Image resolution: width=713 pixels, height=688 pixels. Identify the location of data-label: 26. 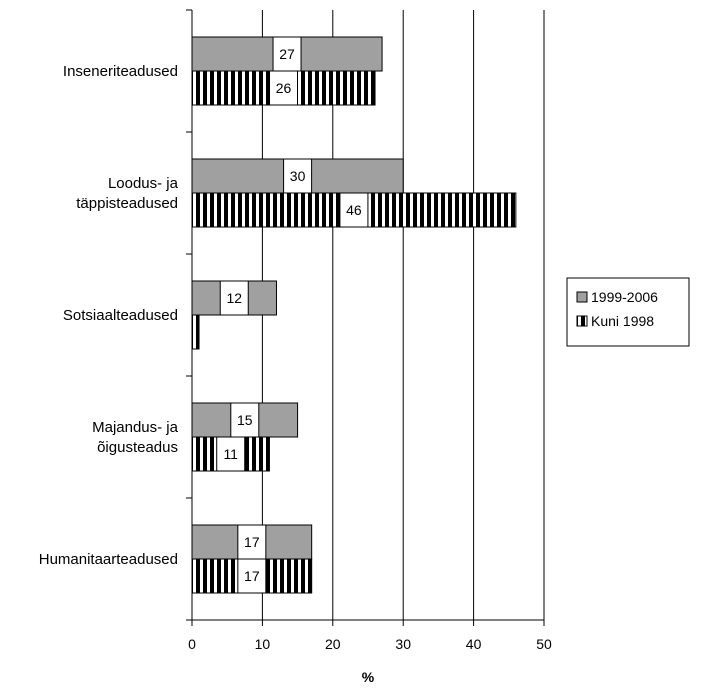
(284, 88).